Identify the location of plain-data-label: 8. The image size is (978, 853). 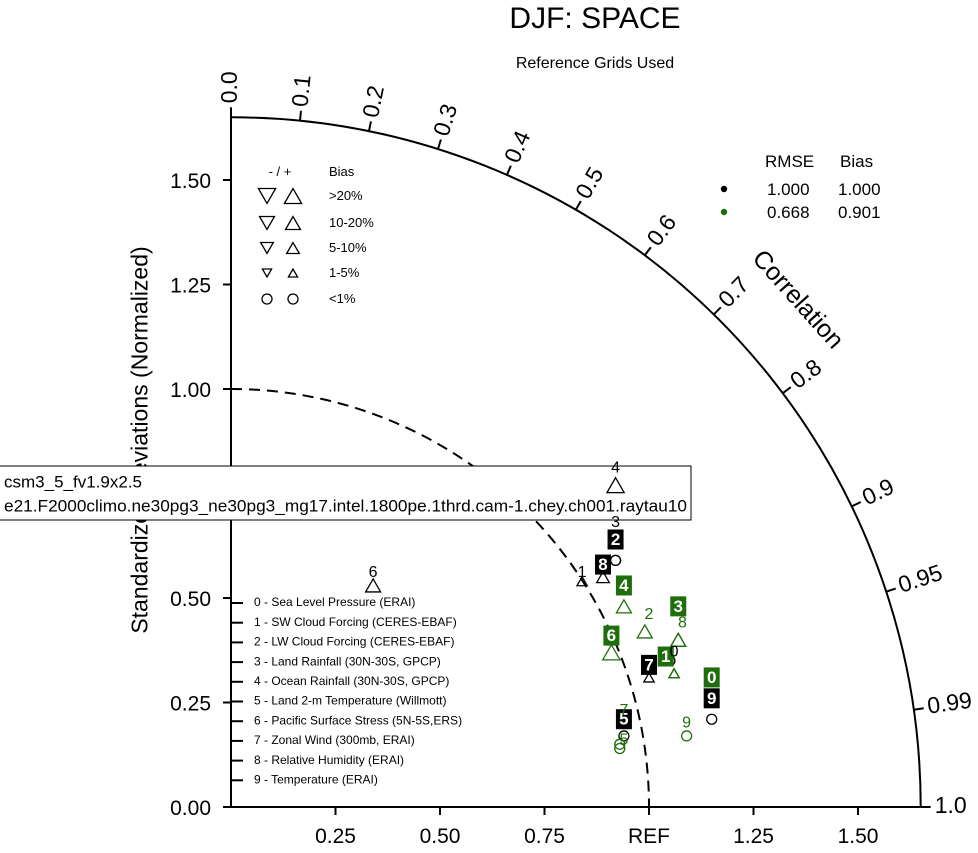
(682, 622).